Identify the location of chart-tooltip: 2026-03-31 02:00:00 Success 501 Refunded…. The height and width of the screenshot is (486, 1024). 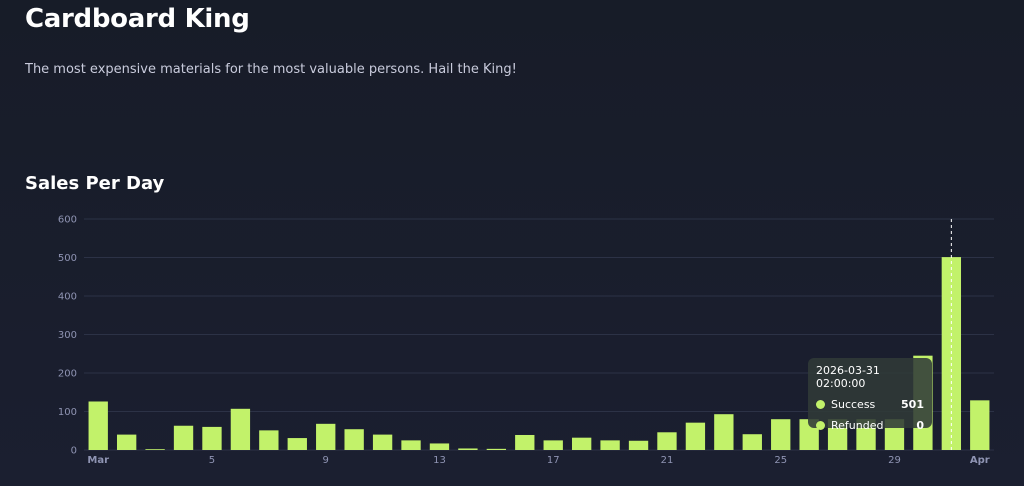
(870, 395).